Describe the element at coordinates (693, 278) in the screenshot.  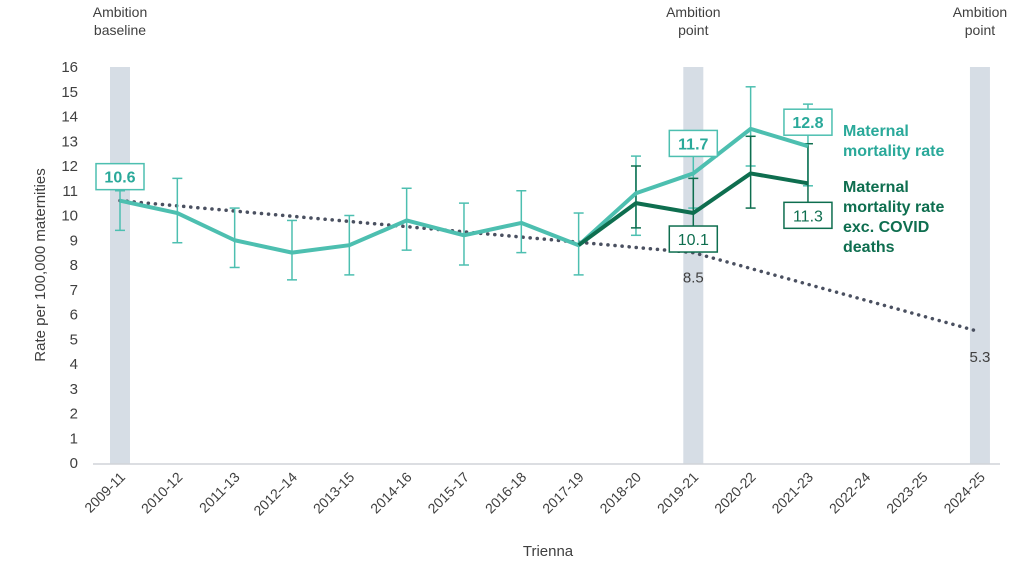
I see `trajectory-data-label: 8.5` at that location.